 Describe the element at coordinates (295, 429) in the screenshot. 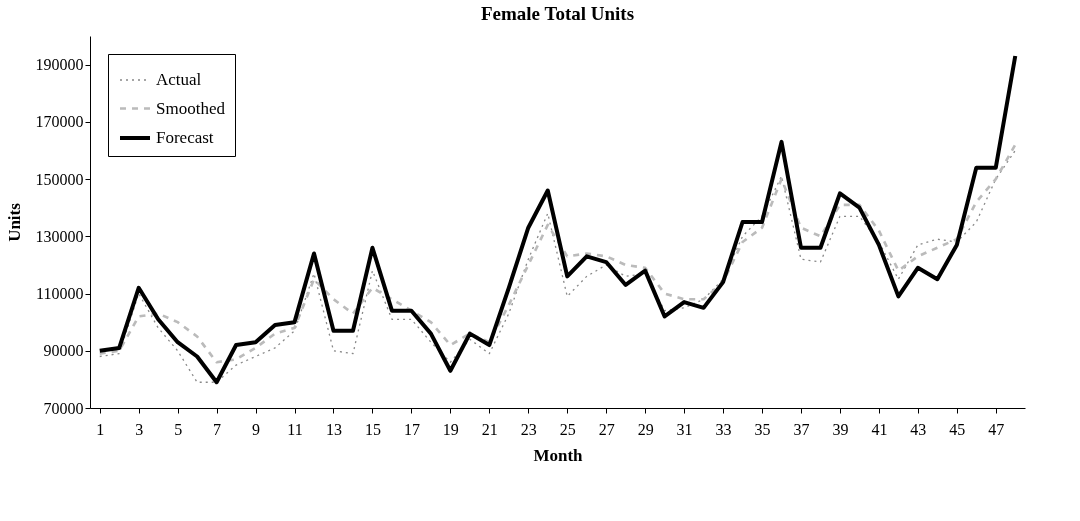

I see `x-tick-label: 11` at that location.